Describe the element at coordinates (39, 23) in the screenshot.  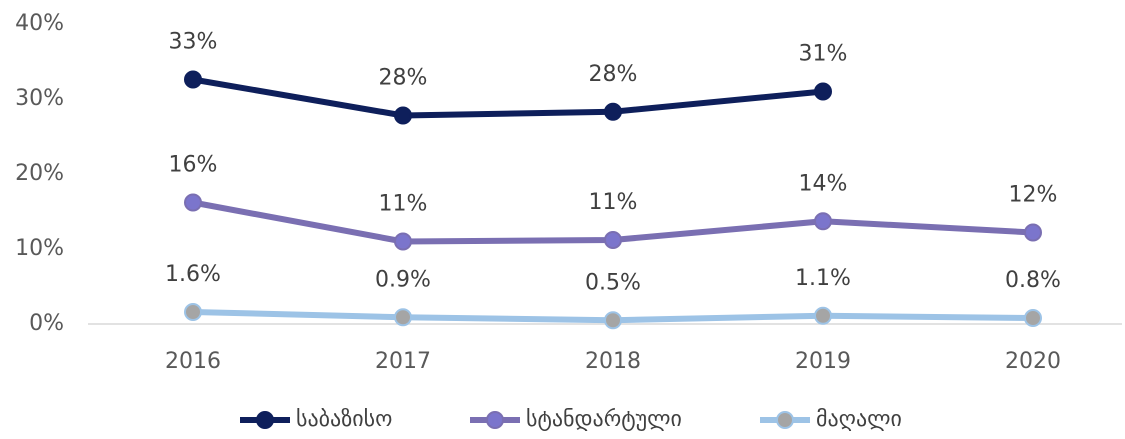
I see `y-tick-label: 40%` at that location.